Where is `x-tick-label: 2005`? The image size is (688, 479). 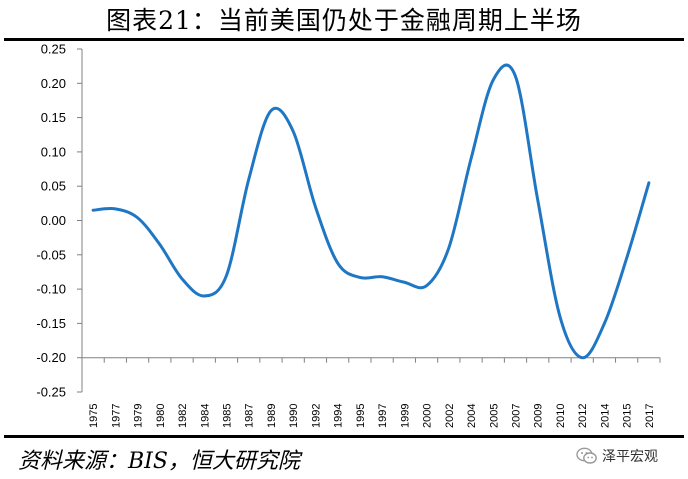
x-tick-label: 2005 is located at coordinates (494, 416).